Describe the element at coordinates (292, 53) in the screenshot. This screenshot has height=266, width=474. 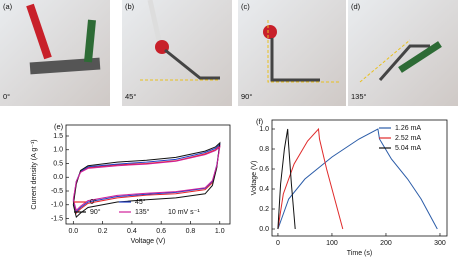
I see `photo-c` at that location.